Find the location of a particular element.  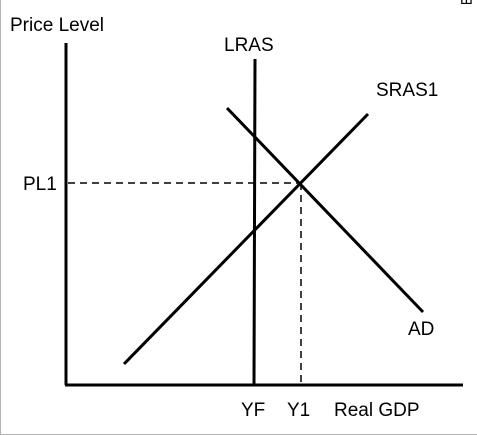

lras-curve is located at coordinates (254, 222).